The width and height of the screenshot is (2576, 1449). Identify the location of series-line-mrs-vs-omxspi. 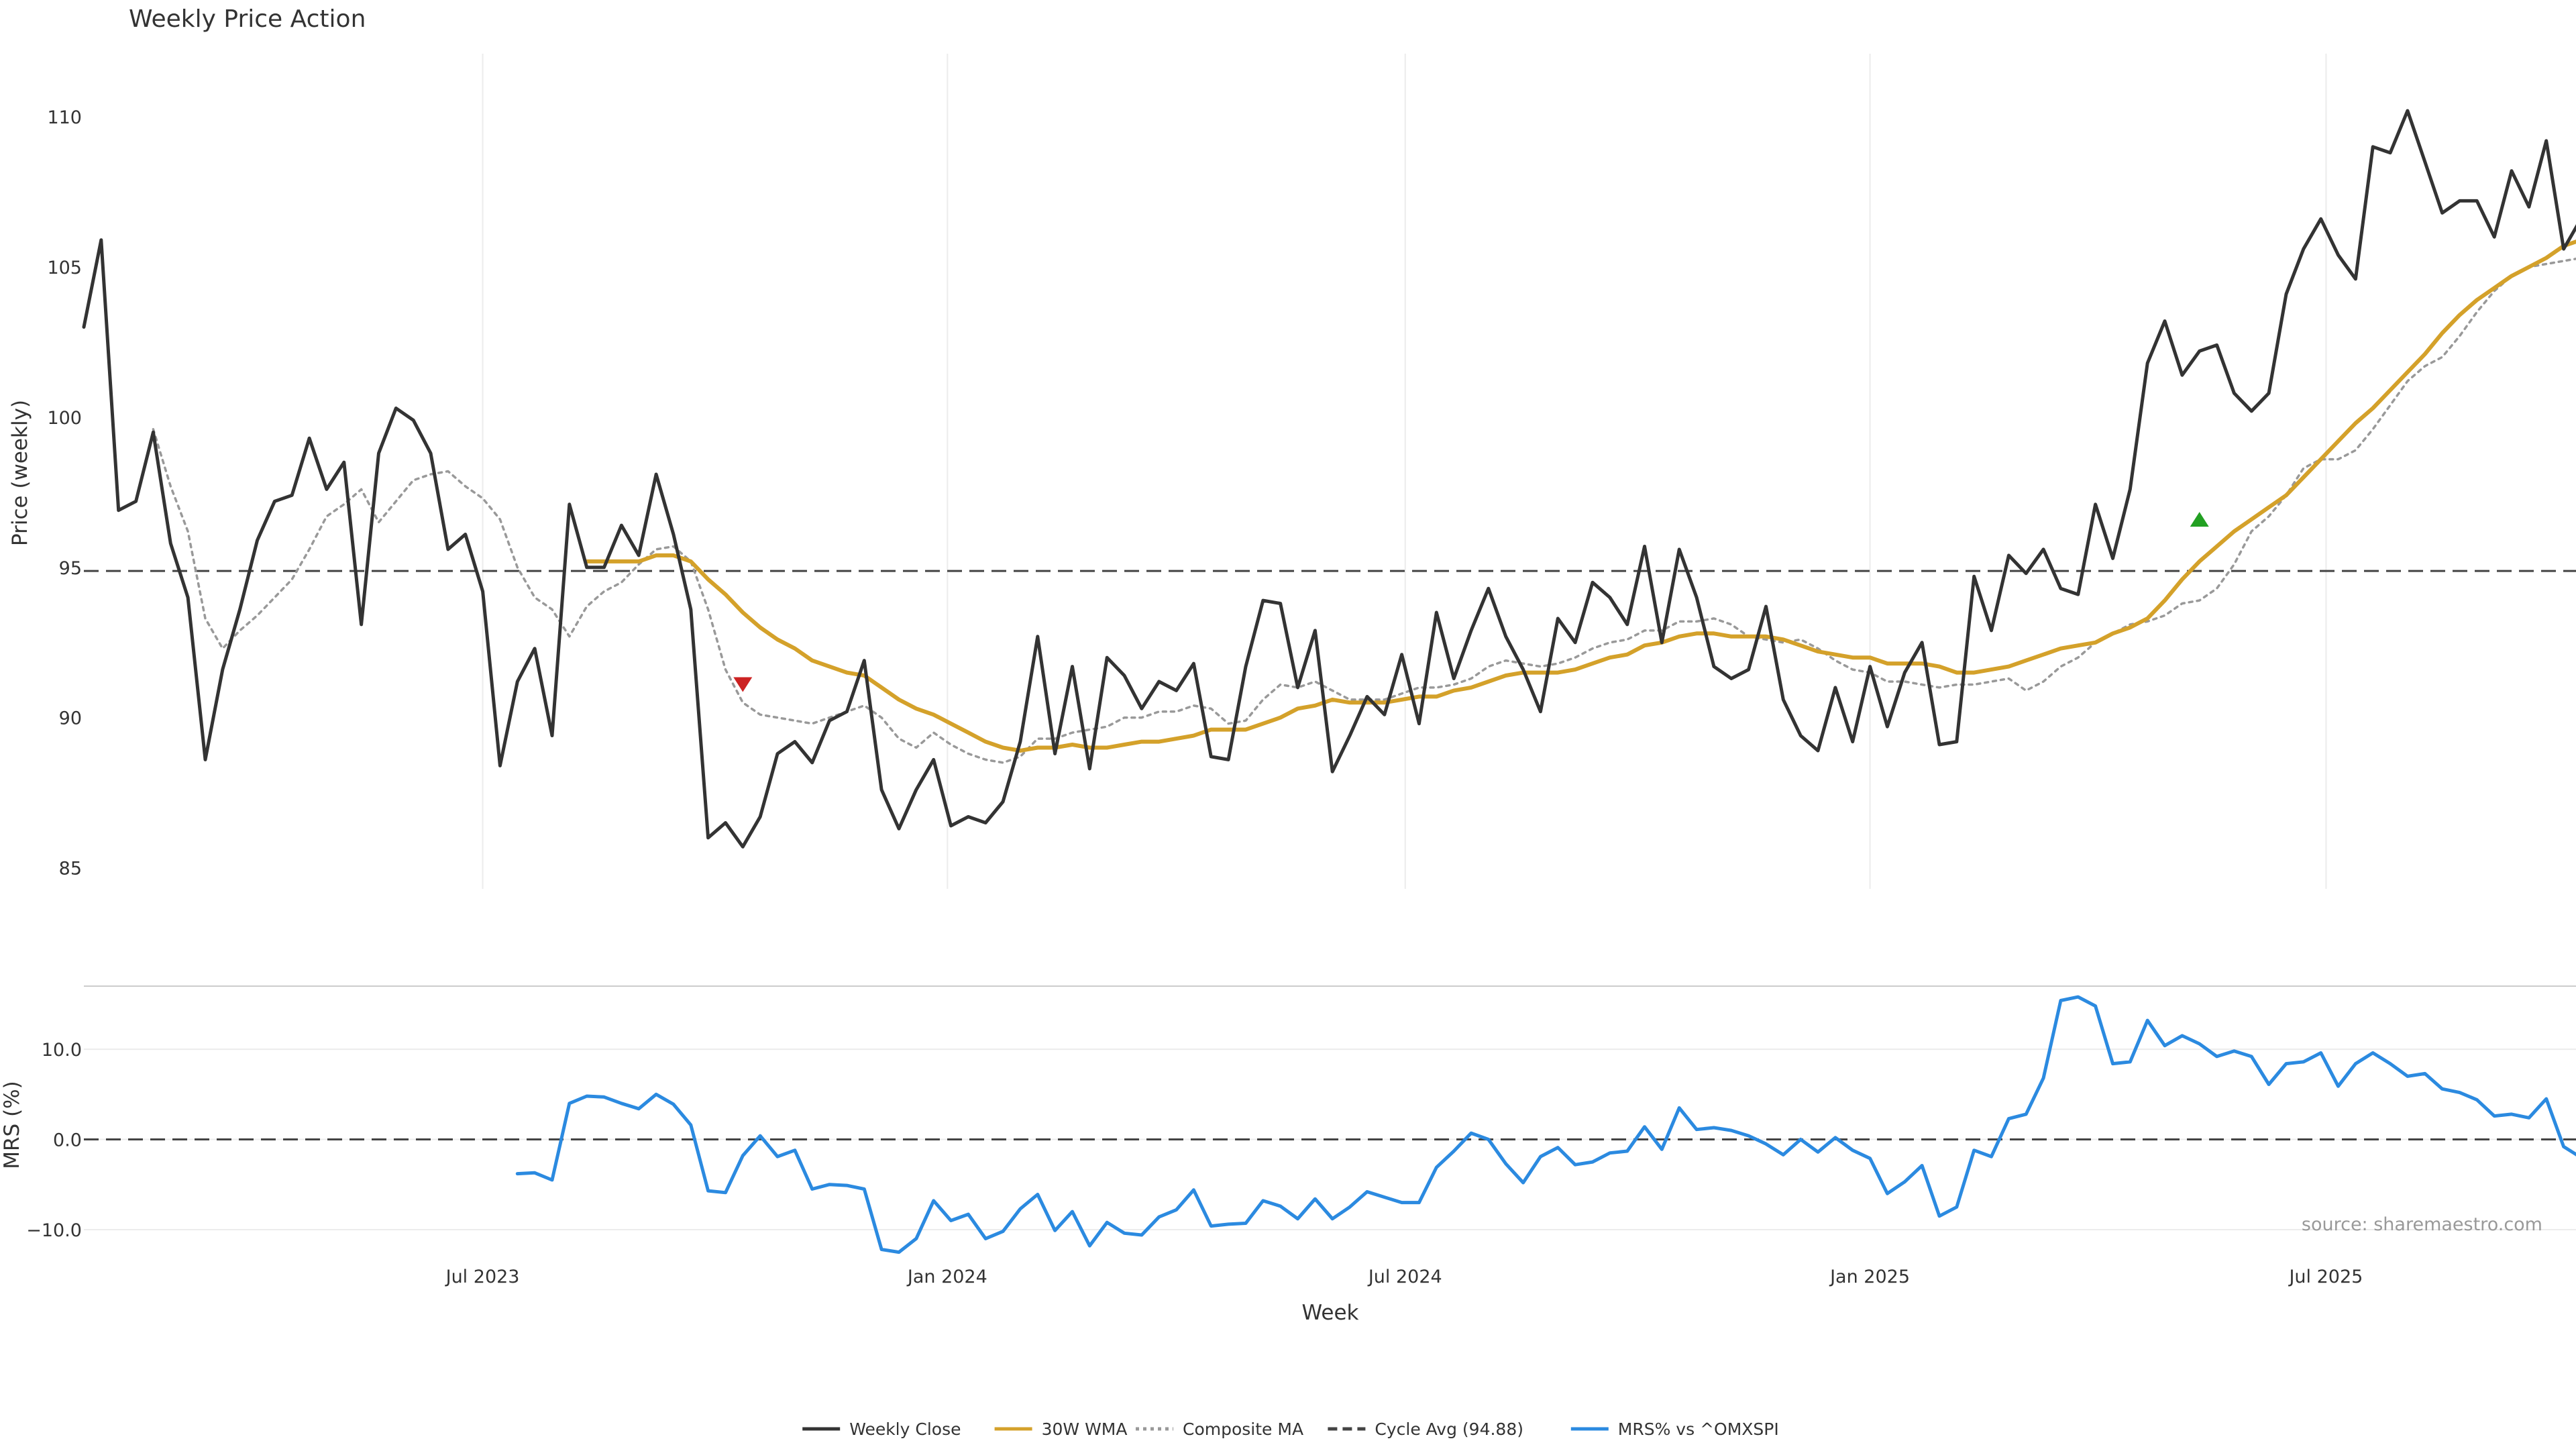
(1545, 1124).